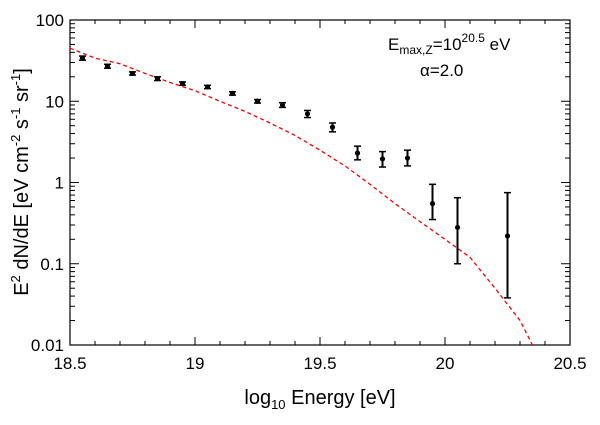 The width and height of the screenshot is (600, 425). I want to click on annotation-alpha: α=2.0, so click(441, 70).